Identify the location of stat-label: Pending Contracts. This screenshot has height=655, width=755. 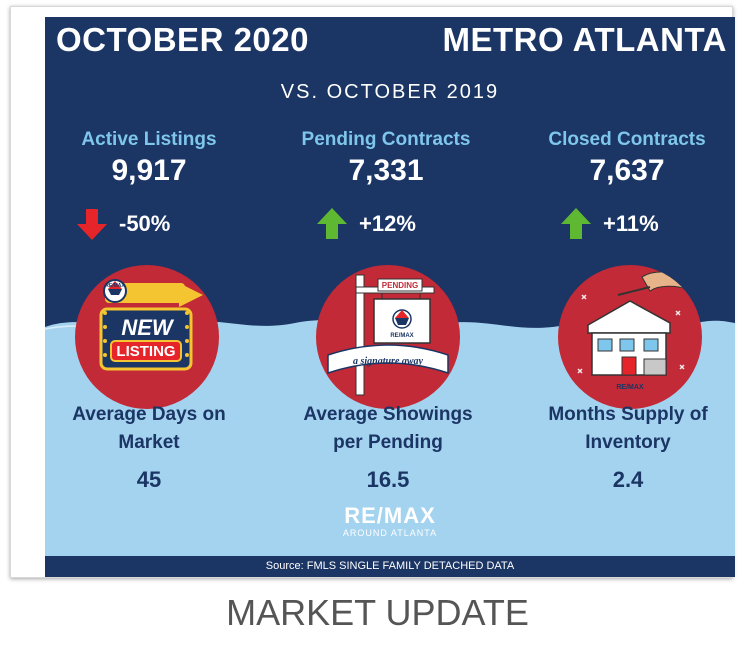
(386, 139).